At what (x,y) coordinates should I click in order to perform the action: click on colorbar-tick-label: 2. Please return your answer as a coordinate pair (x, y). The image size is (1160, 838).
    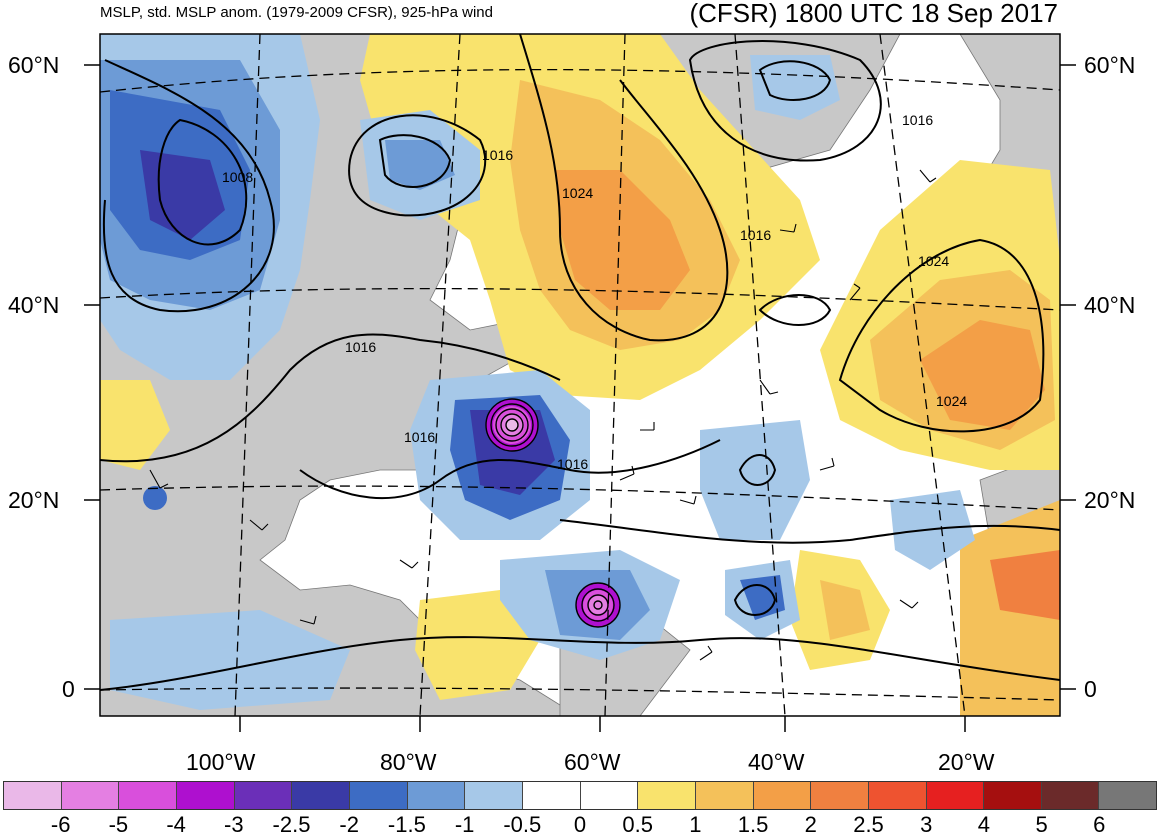
    Looking at the image, I should click on (810, 824).